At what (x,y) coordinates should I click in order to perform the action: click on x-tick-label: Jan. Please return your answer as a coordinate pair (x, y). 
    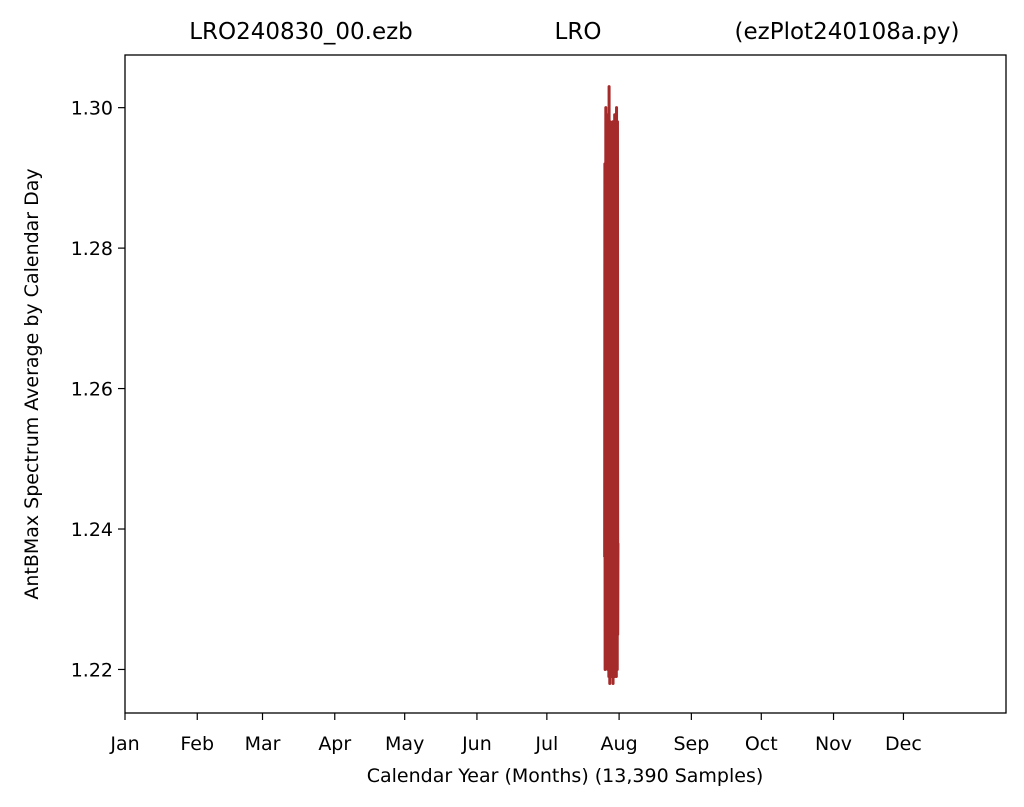
    Looking at the image, I should click on (124, 744).